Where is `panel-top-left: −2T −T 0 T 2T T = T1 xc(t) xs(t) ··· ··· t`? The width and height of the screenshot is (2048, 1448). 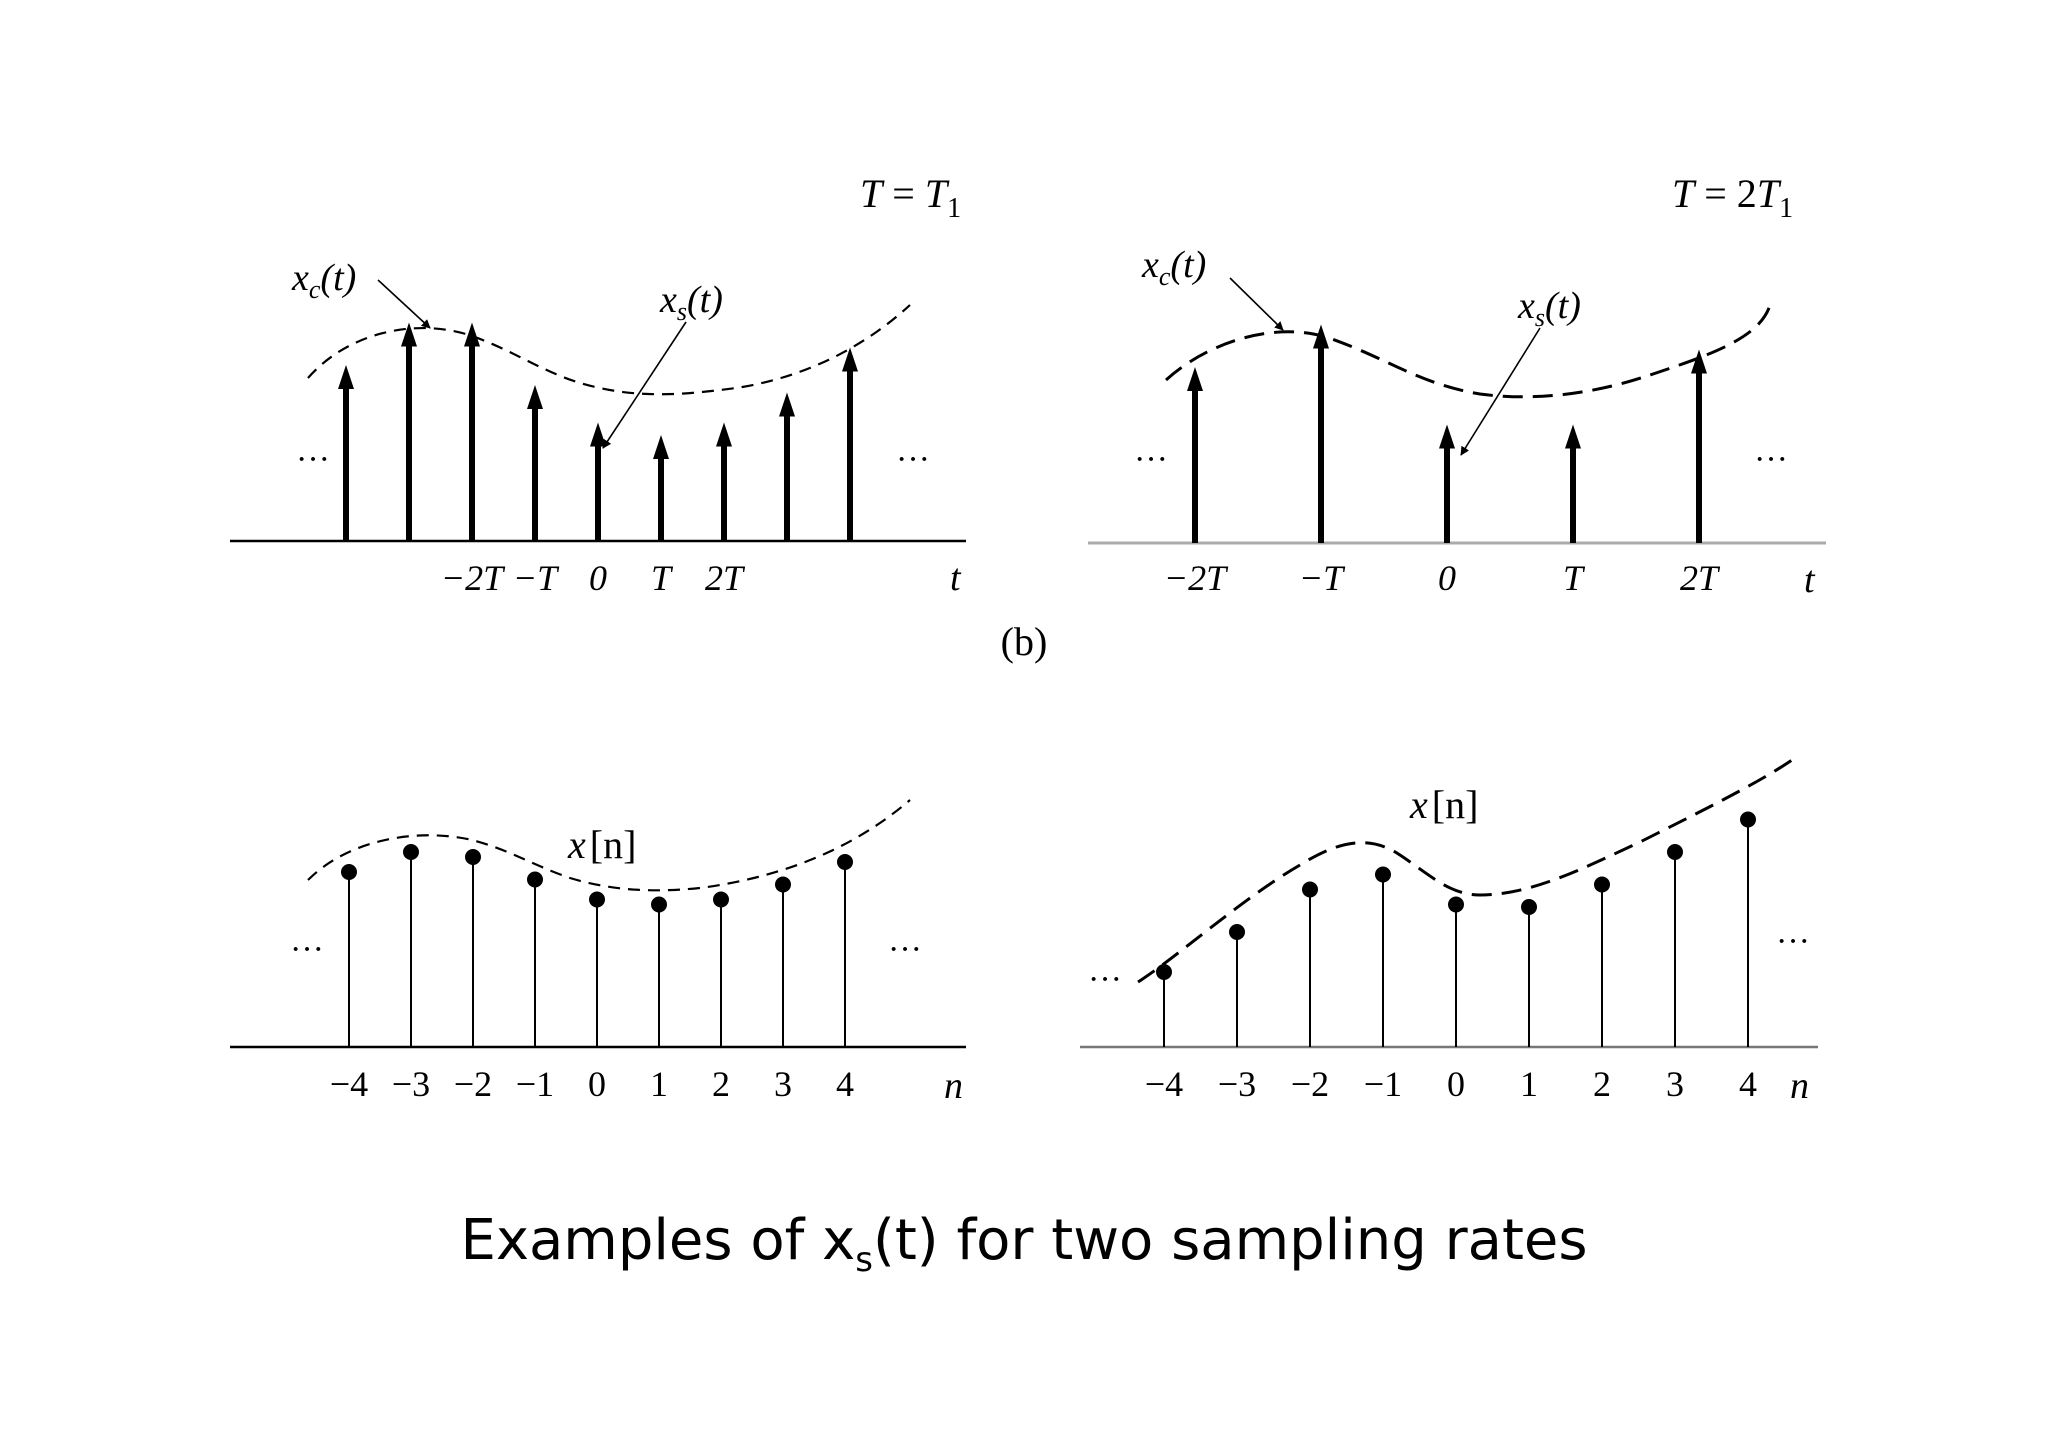 panel-top-left: −2T −T 0 T 2T T = T1 xc(t) xs(t) ··· ··· t is located at coordinates (598, 385).